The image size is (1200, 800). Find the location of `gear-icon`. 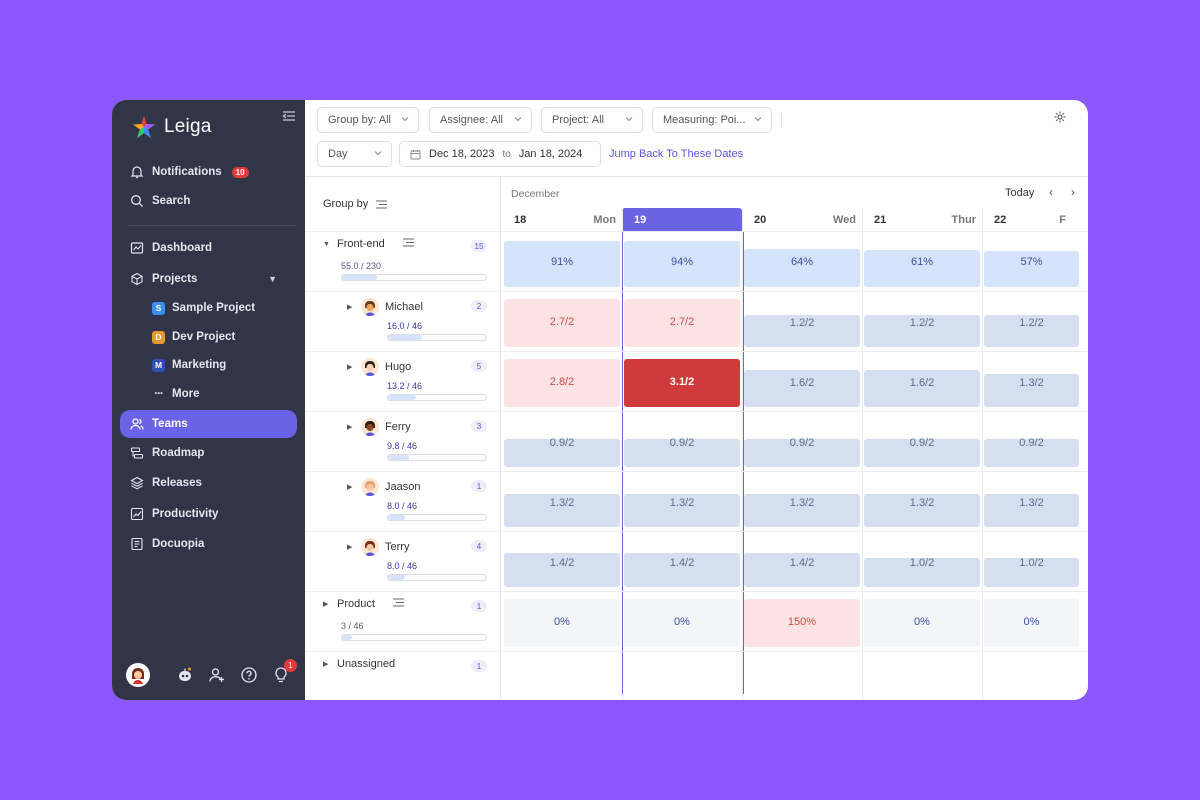

gear-icon is located at coordinates (1060, 117).